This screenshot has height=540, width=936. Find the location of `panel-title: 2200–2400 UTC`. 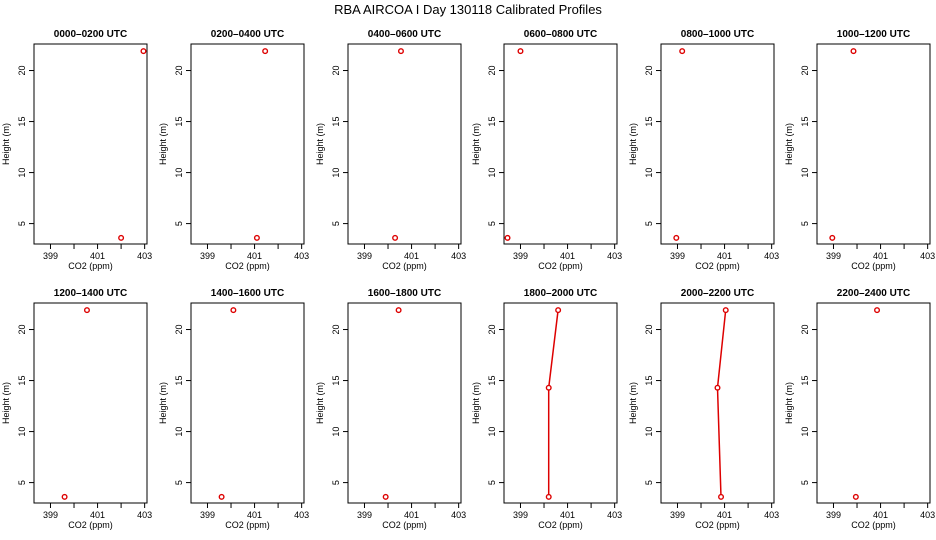

panel-title: 2200–2400 UTC is located at coordinates (873, 293).